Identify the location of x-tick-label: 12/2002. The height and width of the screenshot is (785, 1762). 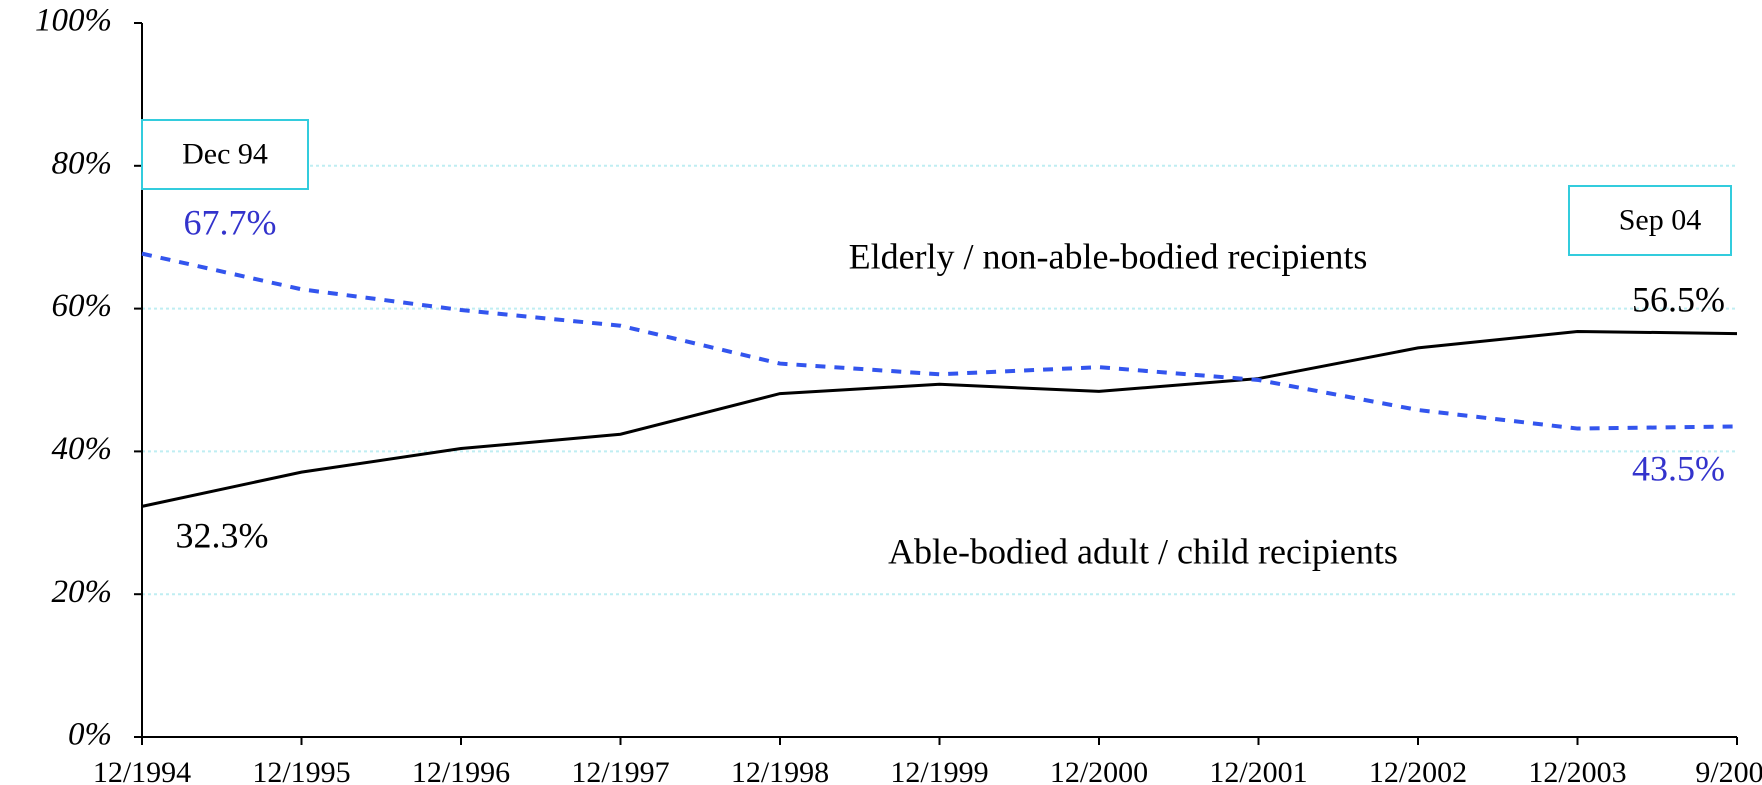
(1418, 770).